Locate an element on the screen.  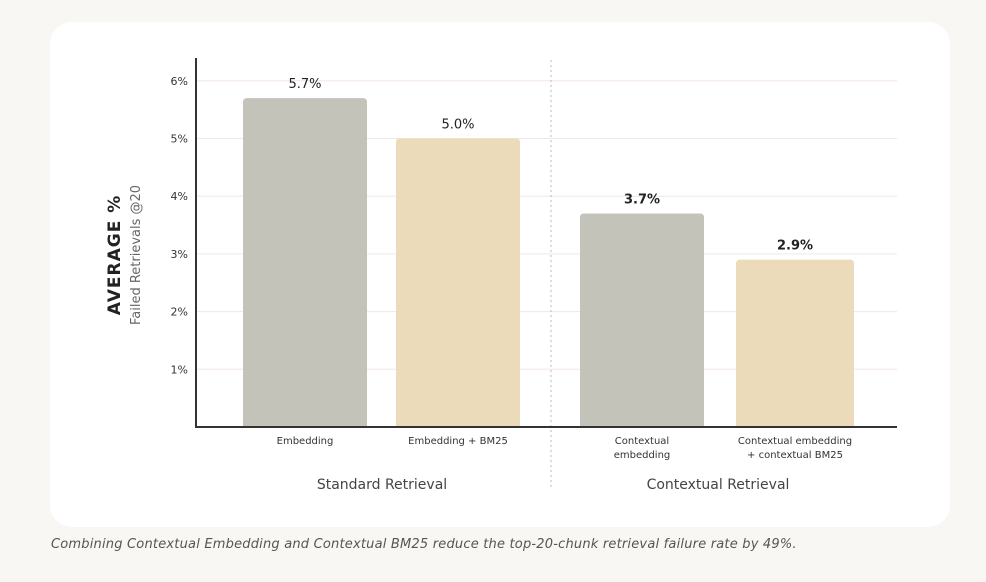
y-tick-label: 4% is located at coordinates (179, 196).